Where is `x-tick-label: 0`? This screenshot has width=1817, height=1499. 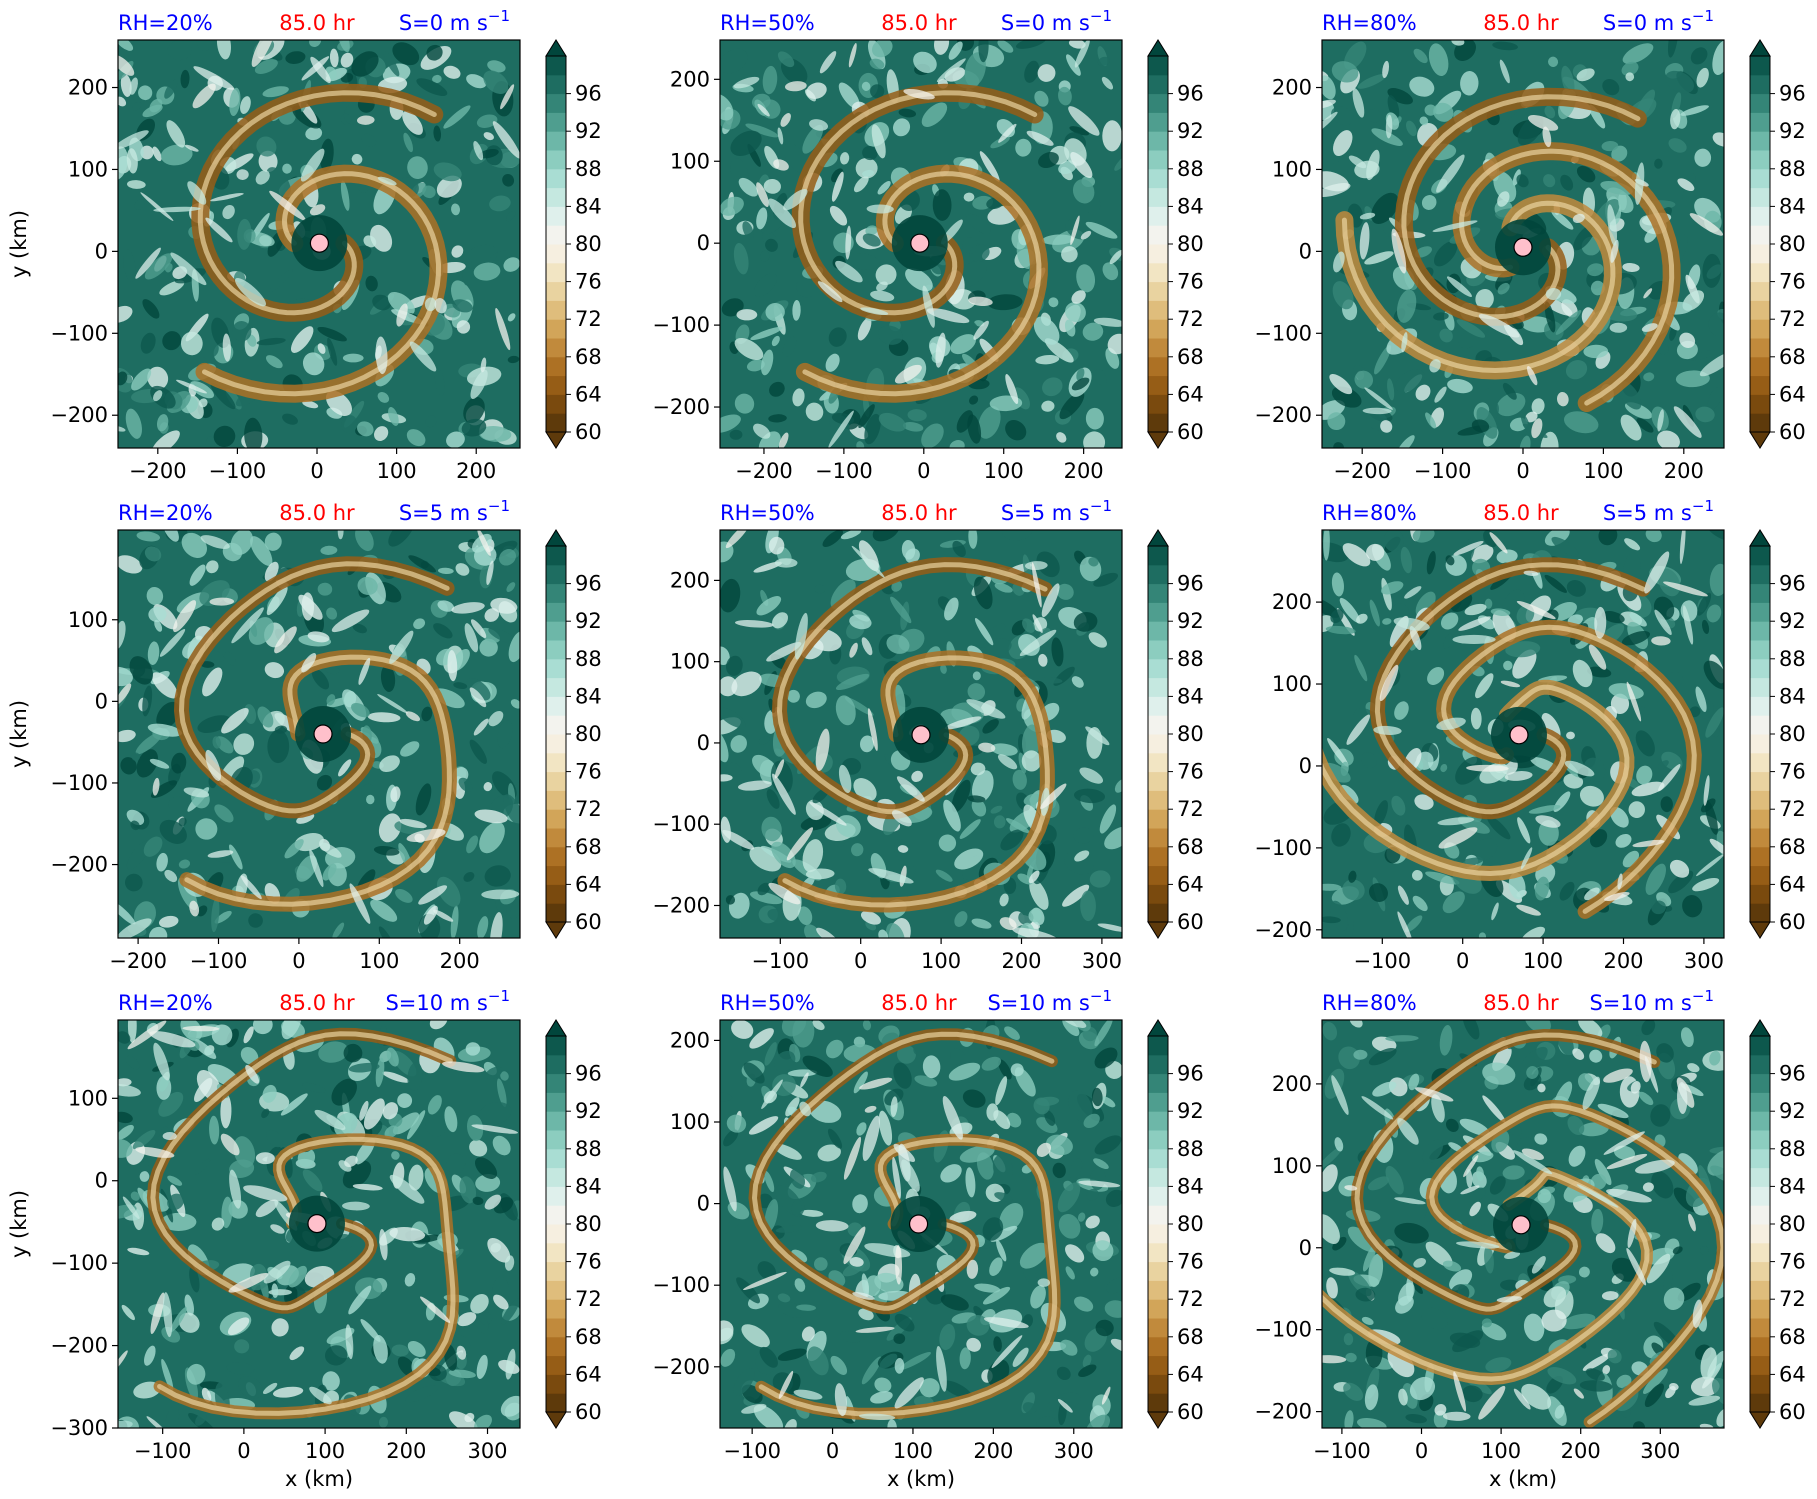 x-tick-label: 0 is located at coordinates (923, 471).